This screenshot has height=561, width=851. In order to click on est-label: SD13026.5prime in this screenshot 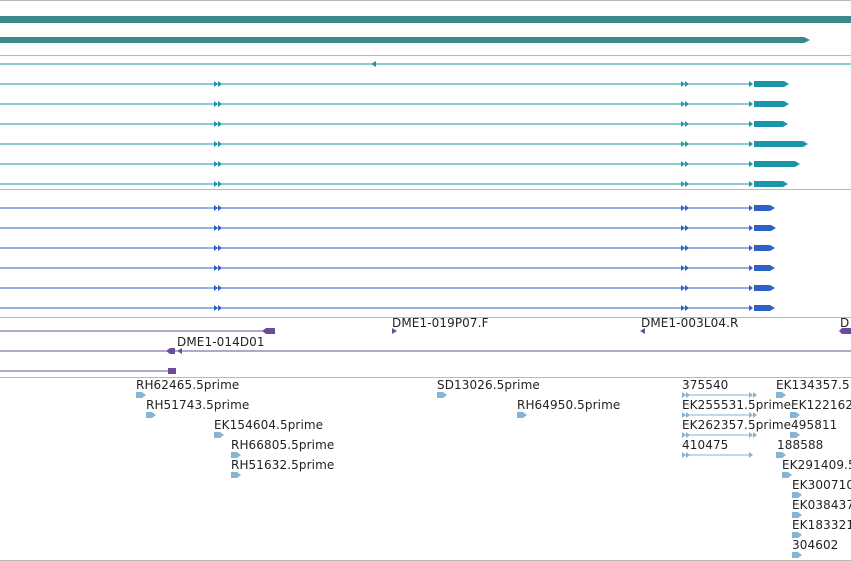, I will do `click(488, 385)`.